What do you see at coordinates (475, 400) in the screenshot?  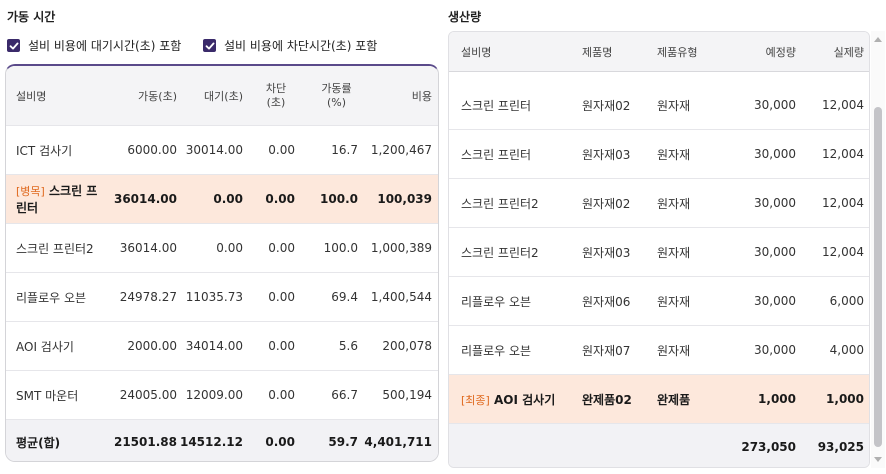 I see `final-tag: [최종]` at bounding box center [475, 400].